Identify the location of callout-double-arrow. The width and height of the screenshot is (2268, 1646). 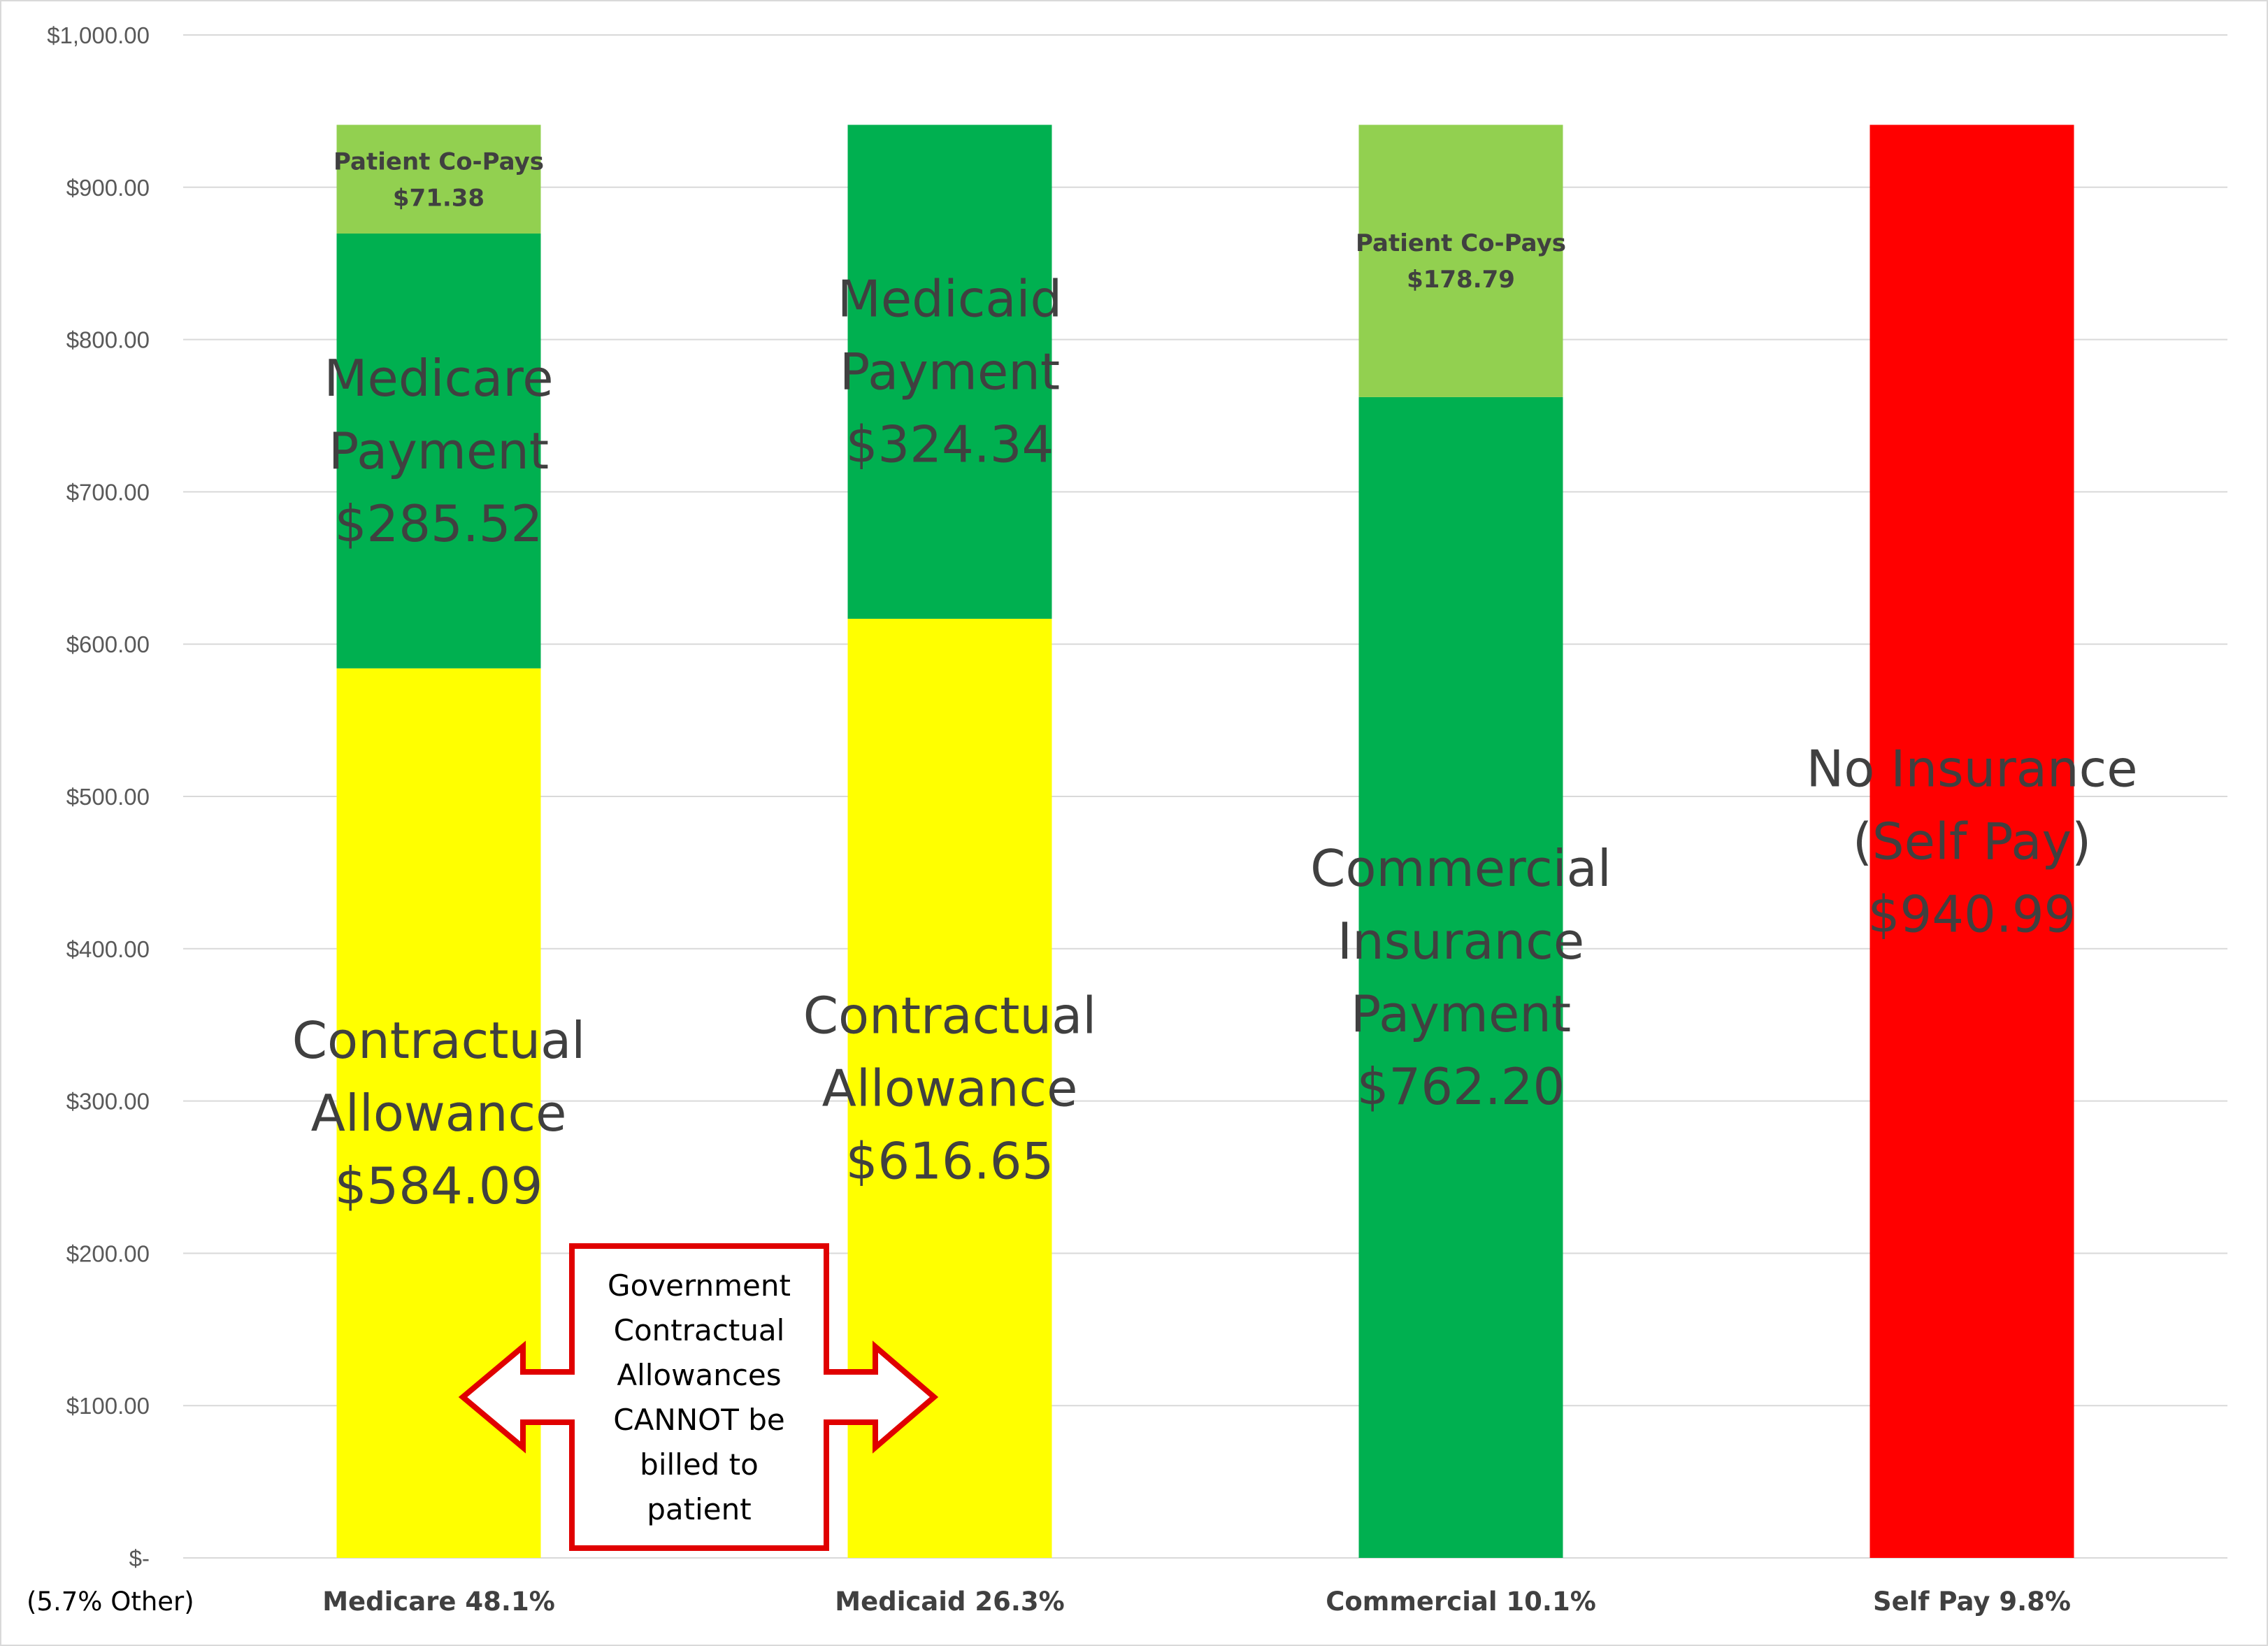
(698, 1397).